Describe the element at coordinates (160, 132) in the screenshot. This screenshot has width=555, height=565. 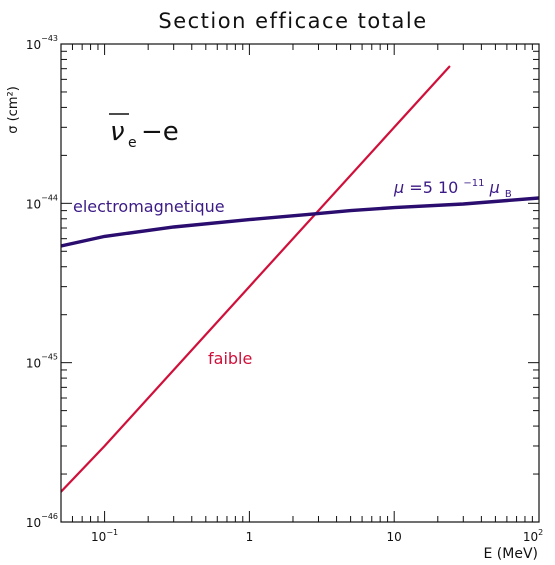
I see `process-label-rest: −e` at that location.